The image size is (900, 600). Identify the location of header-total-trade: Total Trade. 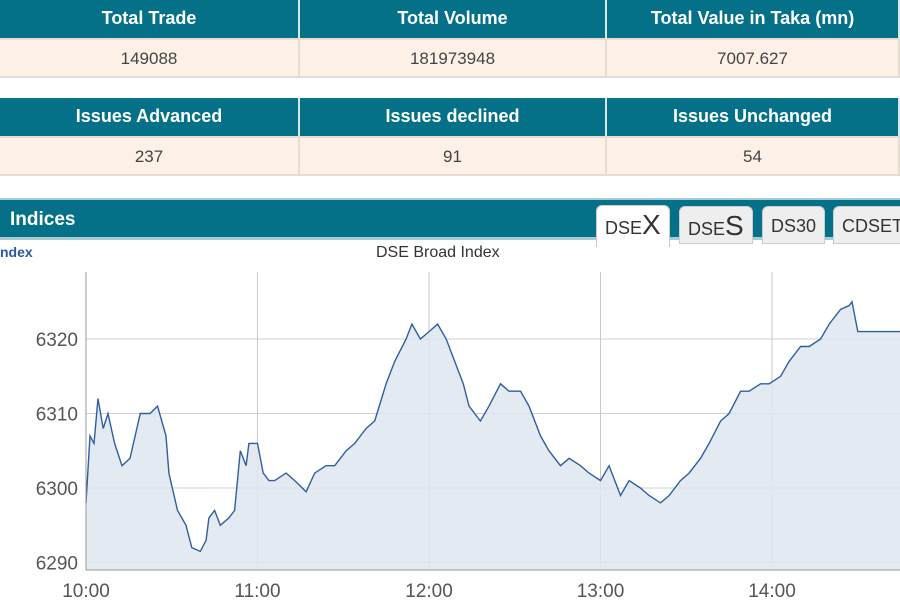
(150, 19).